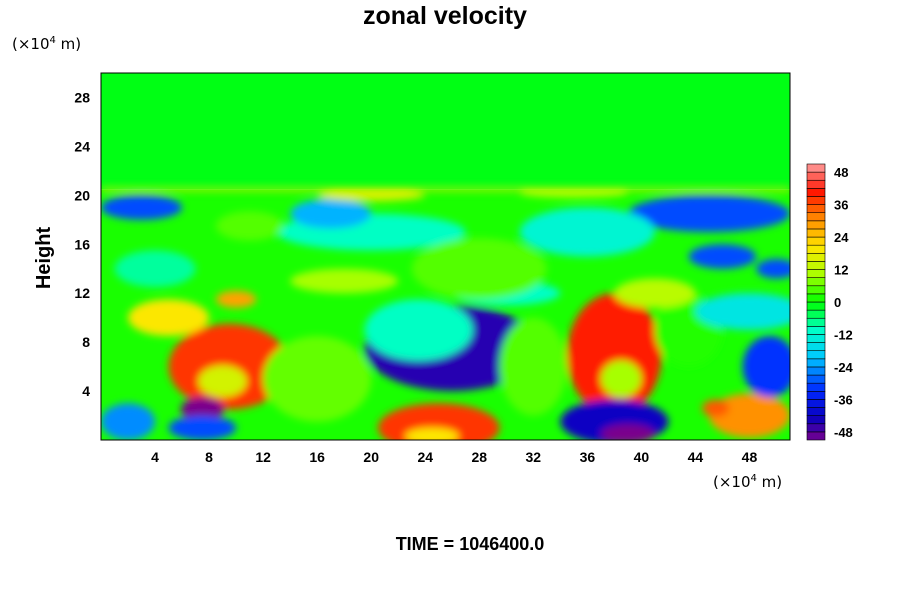 The width and height of the screenshot is (900, 600). Describe the element at coordinates (82, 293) in the screenshot. I see `y-tick-label: 12` at that location.